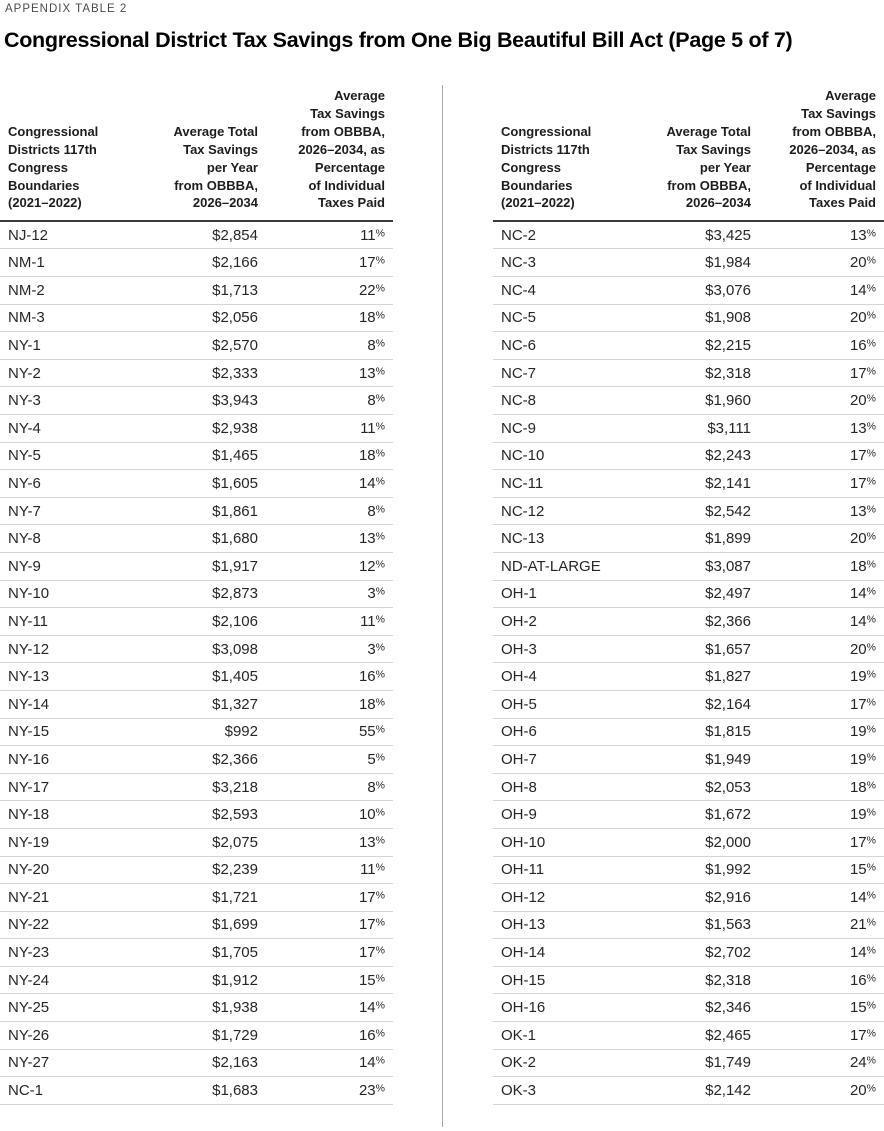 The height and width of the screenshot is (1131, 884). What do you see at coordinates (560, 400) in the screenshot?
I see `district-cell: NC-8` at bounding box center [560, 400].